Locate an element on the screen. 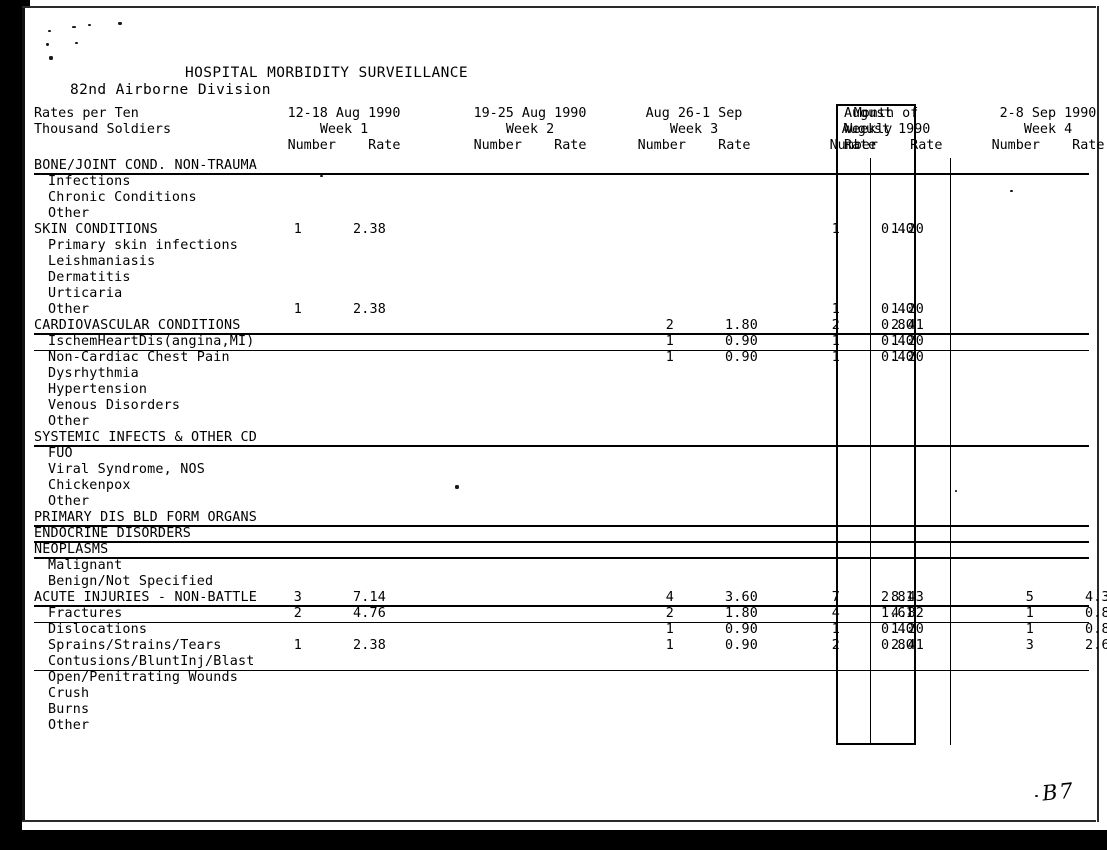  stub-header: Rates per Ten Thousand Soldiers is located at coordinates (103, 121).